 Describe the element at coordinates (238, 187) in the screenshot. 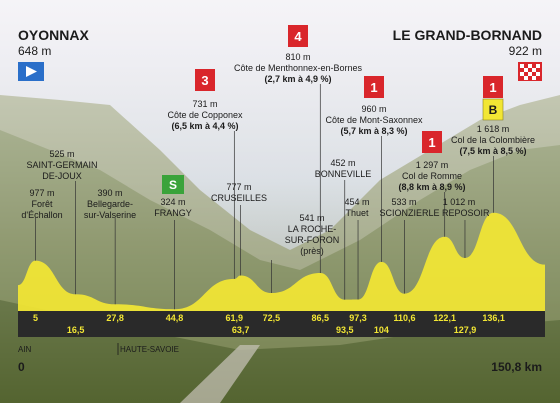

I see `town-altitude: 777 m` at that location.